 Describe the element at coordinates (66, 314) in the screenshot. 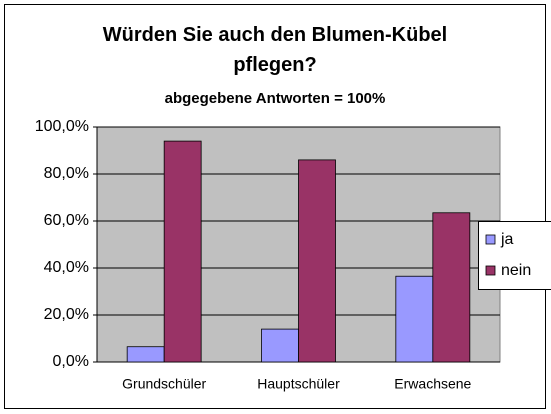

I see `y-tick-label: 20,0%` at that location.